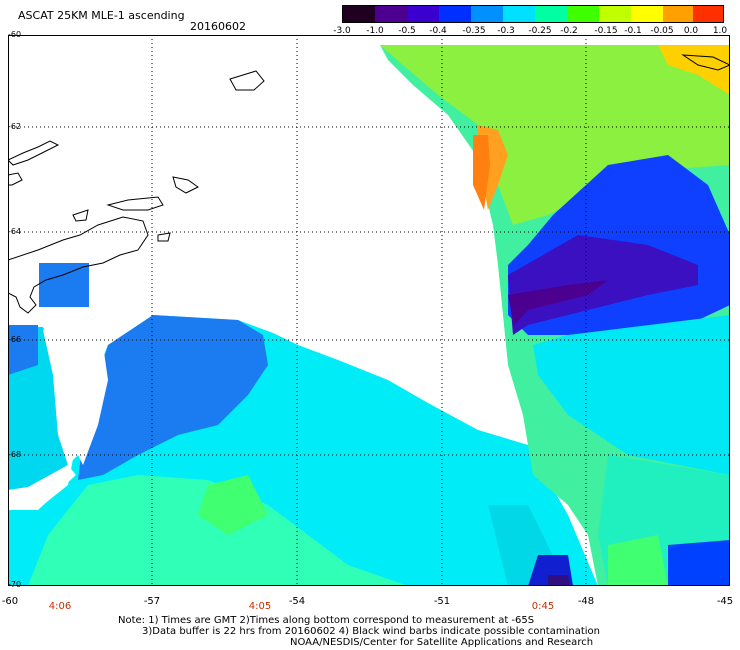 The height and width of the screenshot is (650, 740). What do you see at coordinates (442, 601) in the screenshot?
I see `lon-label: -51` at bounding box center [442, 601].